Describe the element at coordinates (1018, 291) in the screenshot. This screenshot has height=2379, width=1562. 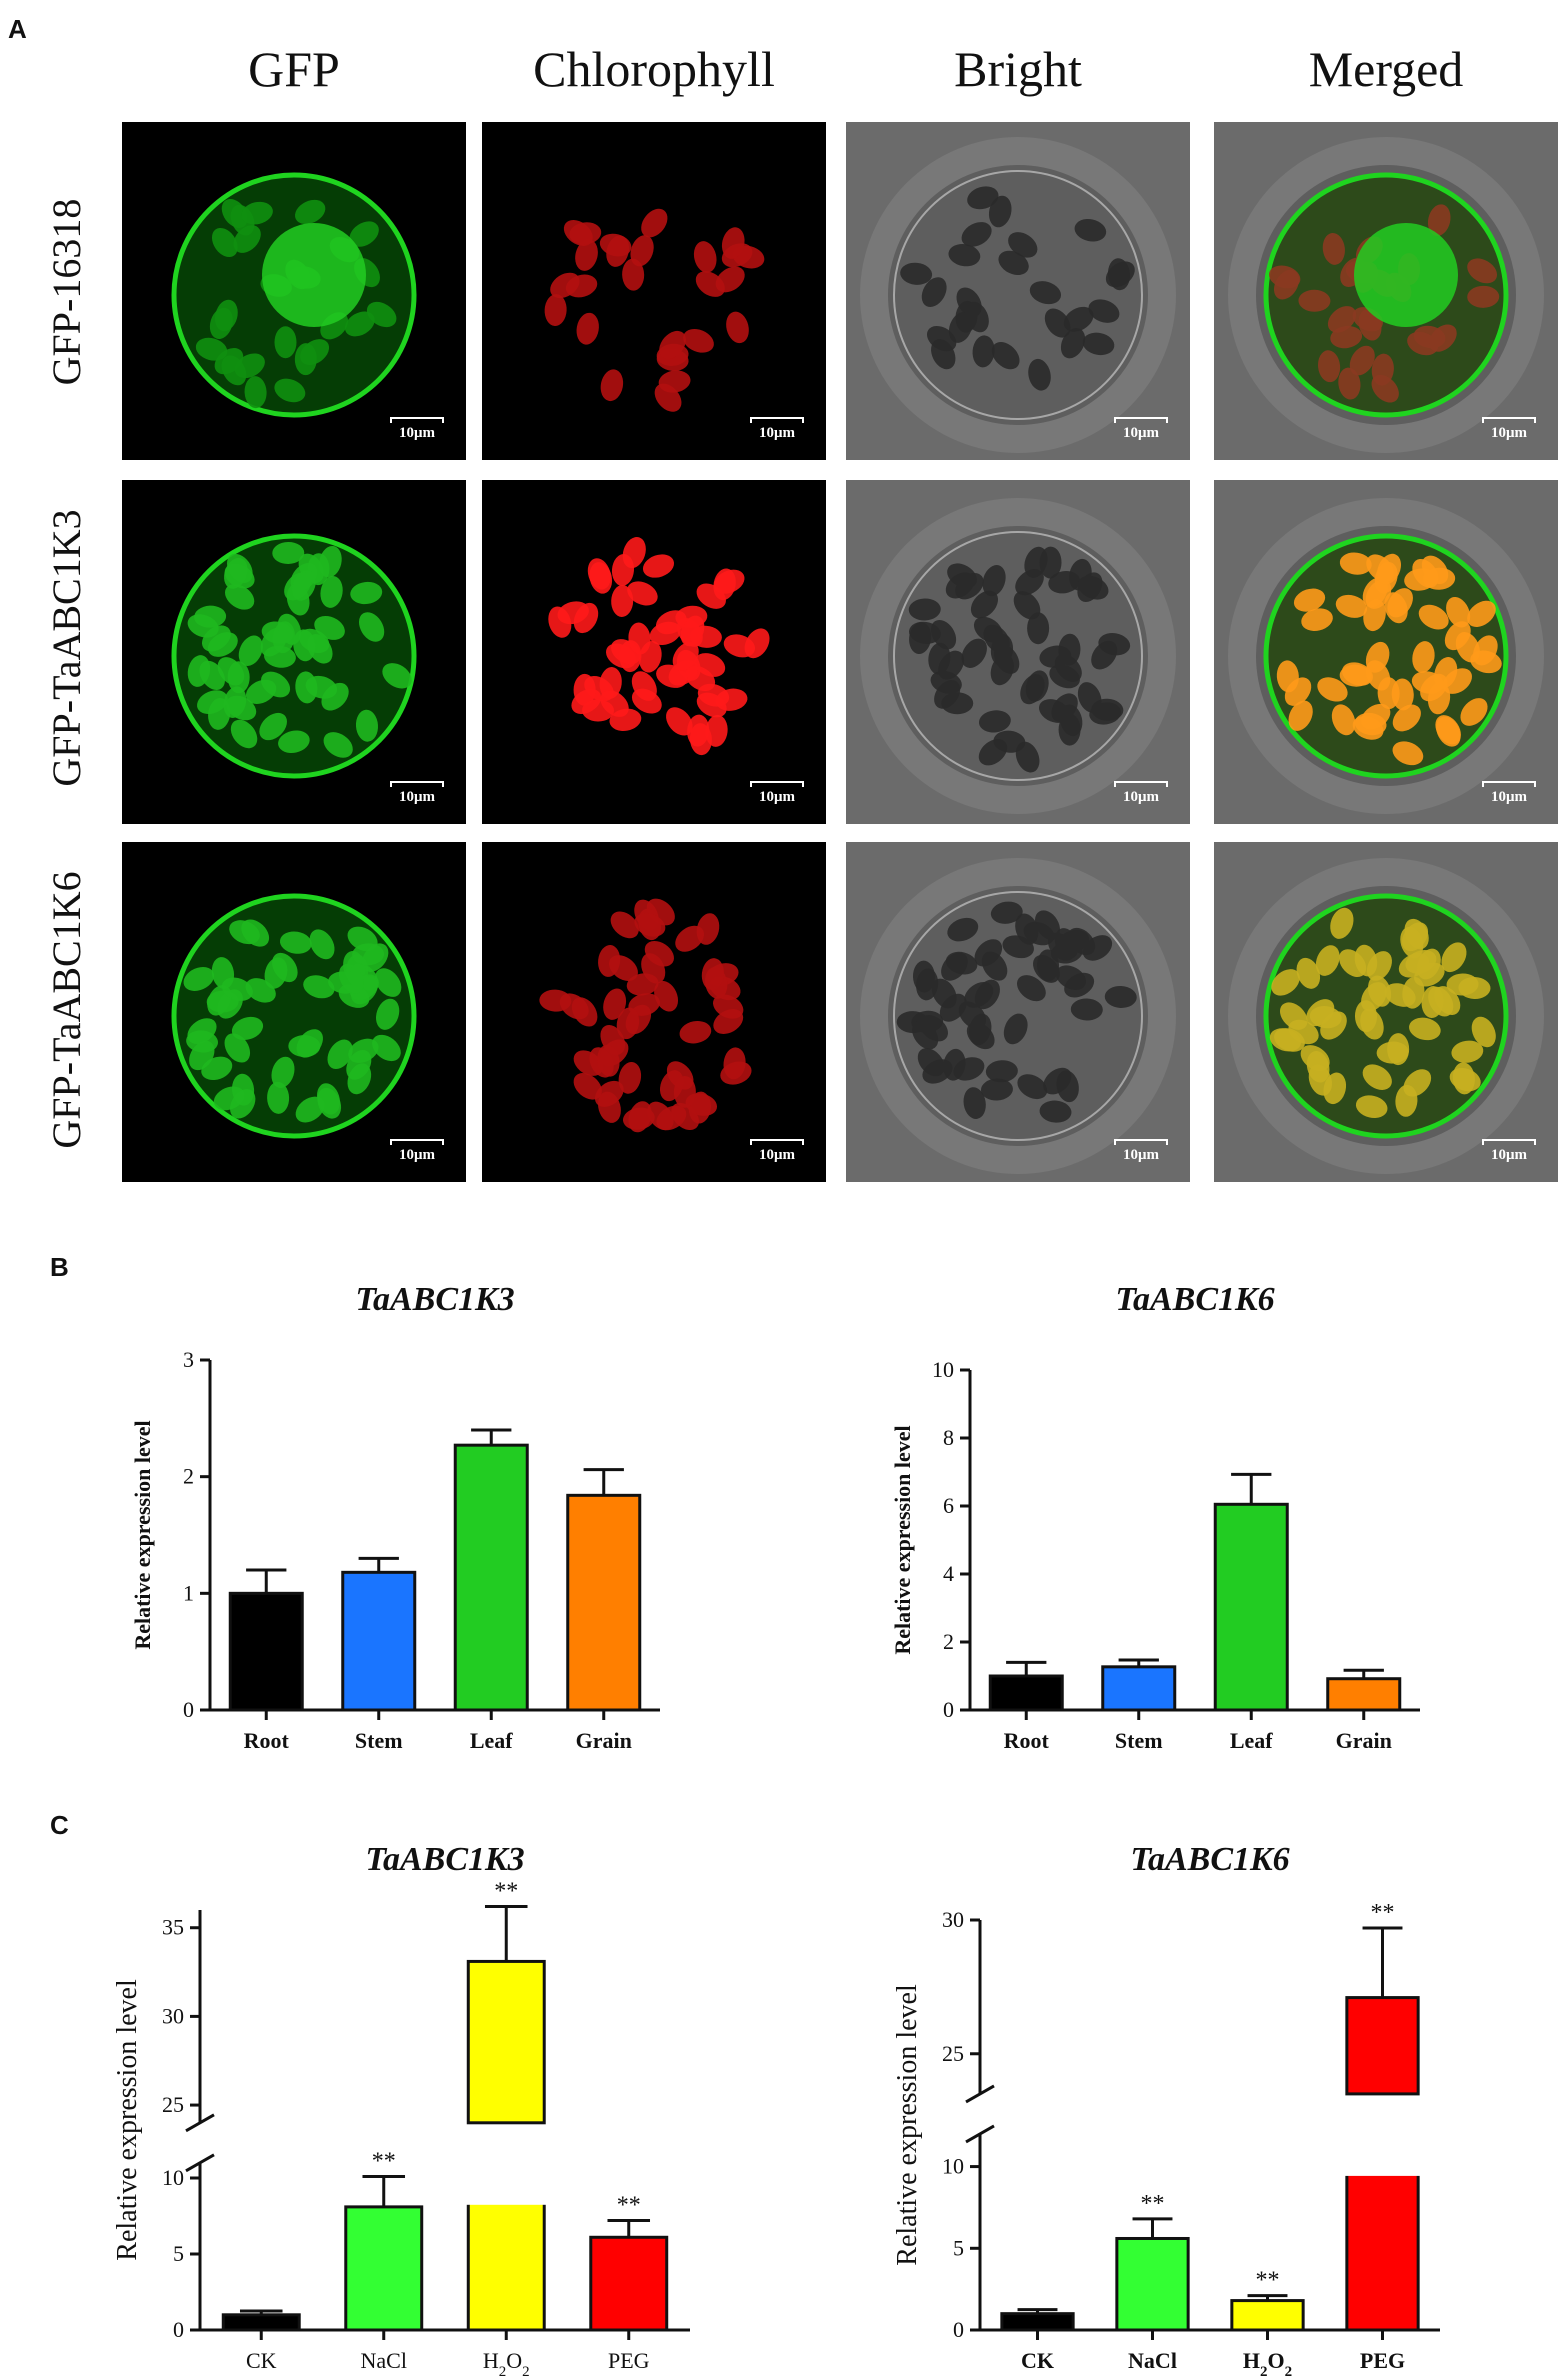
I see `micrograph-16318-bright: 10μm` at that location.